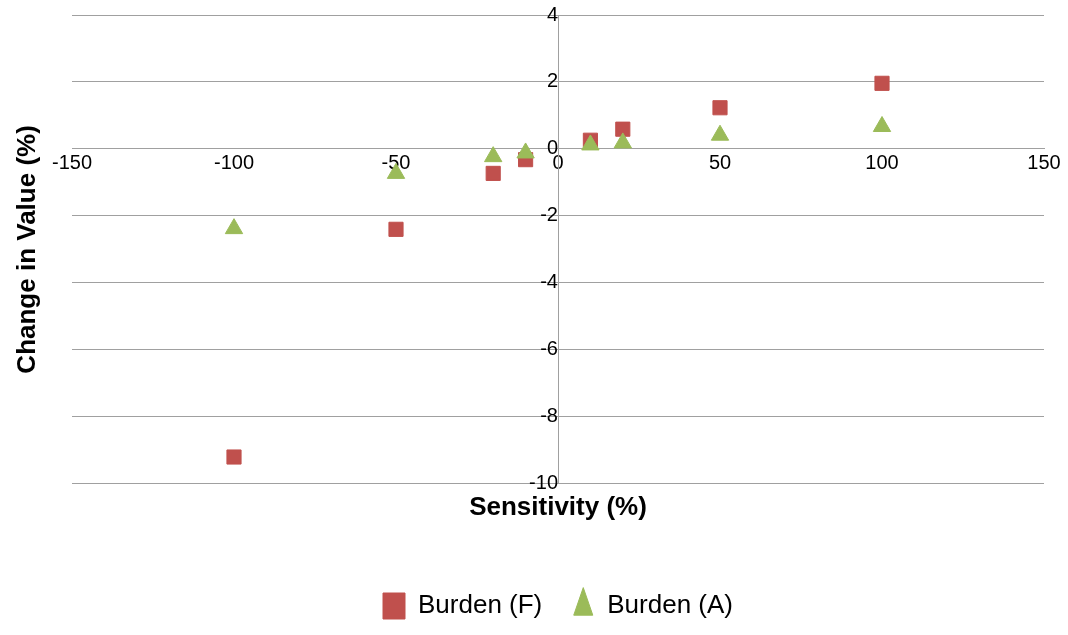  What do you see at coordinates (26, 249) in the screenshot?
I see `y-axis-title: Change in Value (%)` at bounding box center [26, 249].